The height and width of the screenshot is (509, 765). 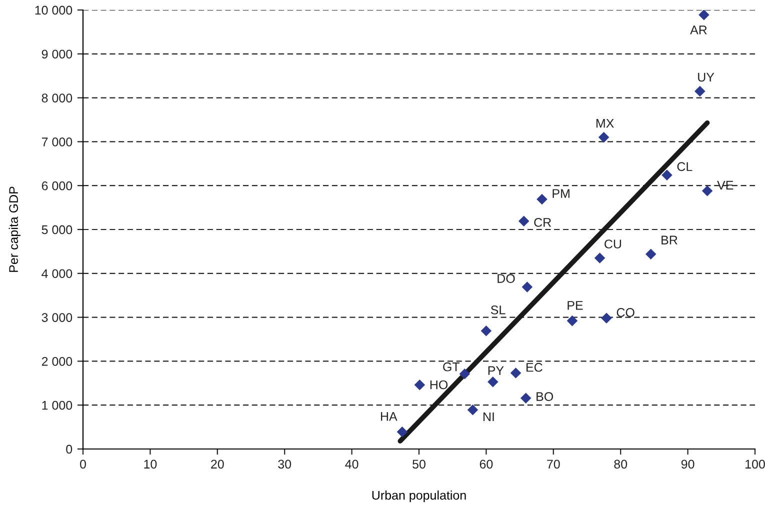 What do you see at coordinates (621, 464) in the screenshot?
I see `x-tick-label: 80` at bounding box center [621, 464].